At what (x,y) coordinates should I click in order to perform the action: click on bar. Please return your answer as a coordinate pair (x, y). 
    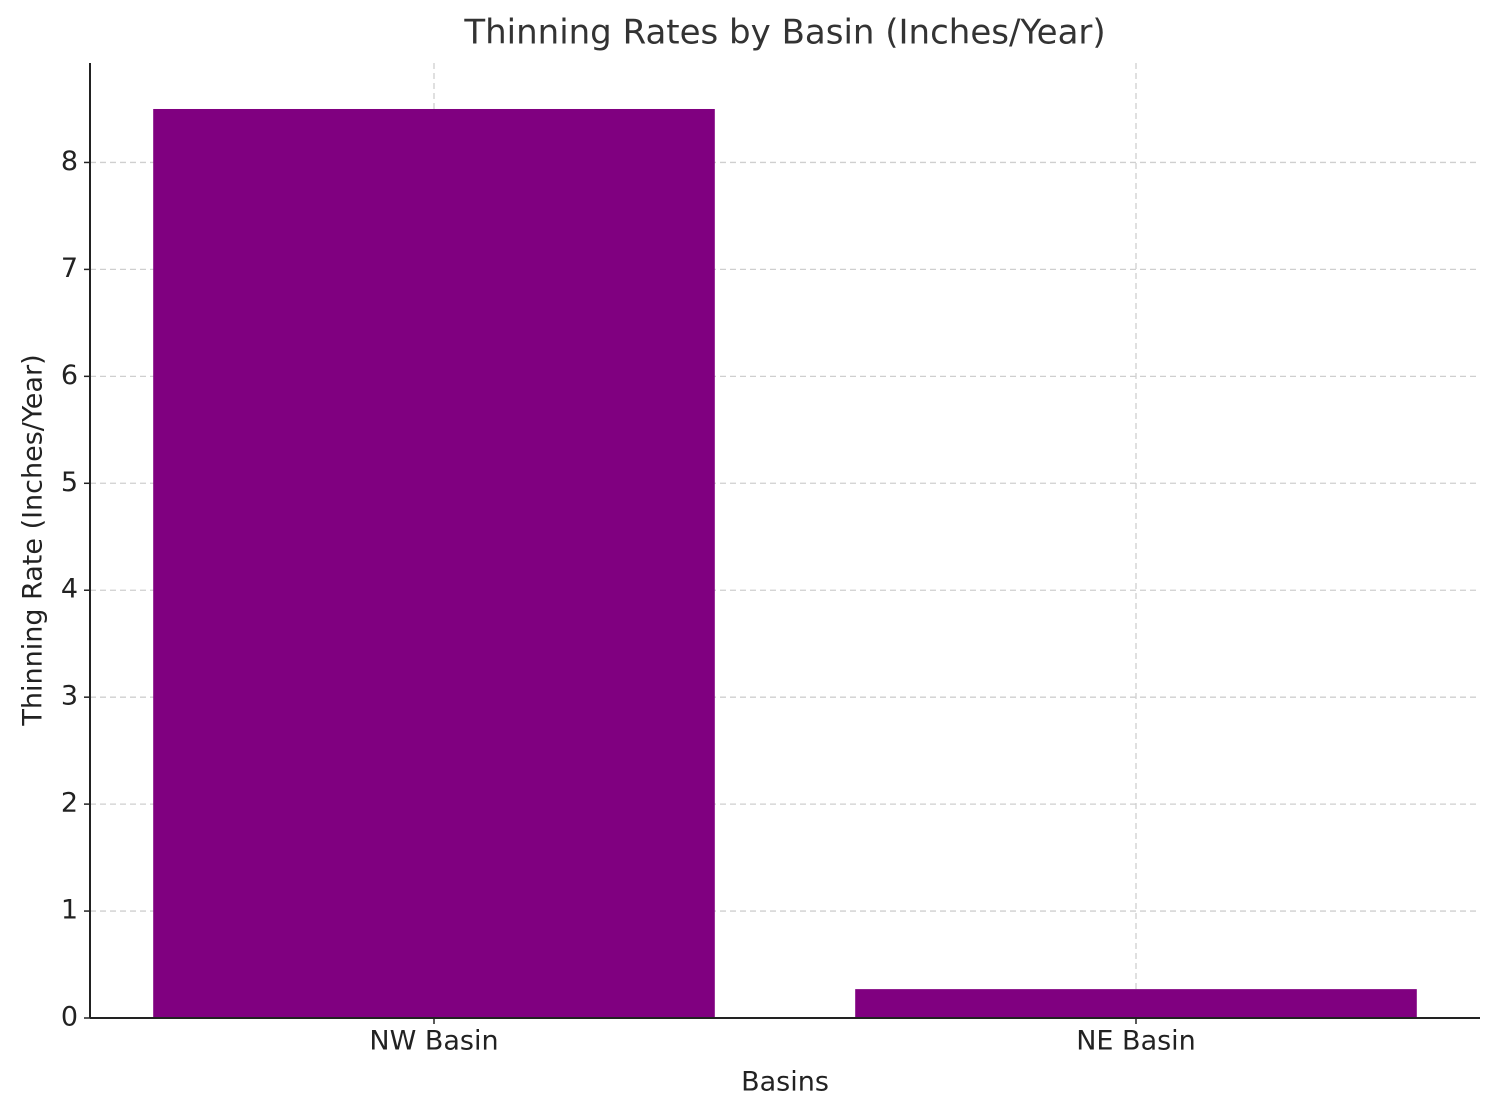
    Looking at the image, I should click on (1136, 1003).